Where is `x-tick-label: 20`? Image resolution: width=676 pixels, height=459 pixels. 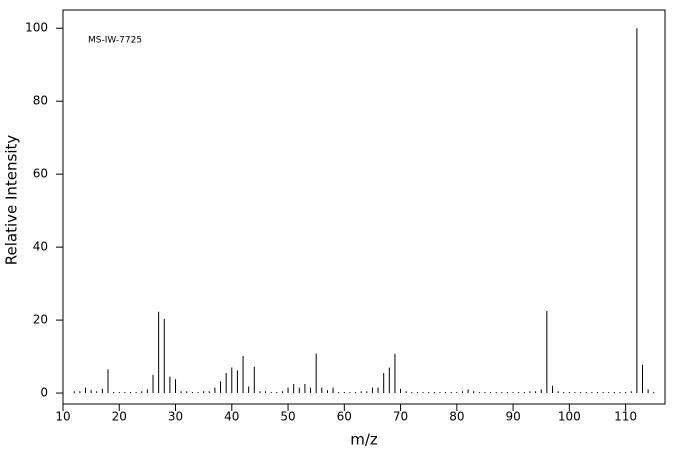 x-tick-label: 20 is located at coordinates (119, 417).